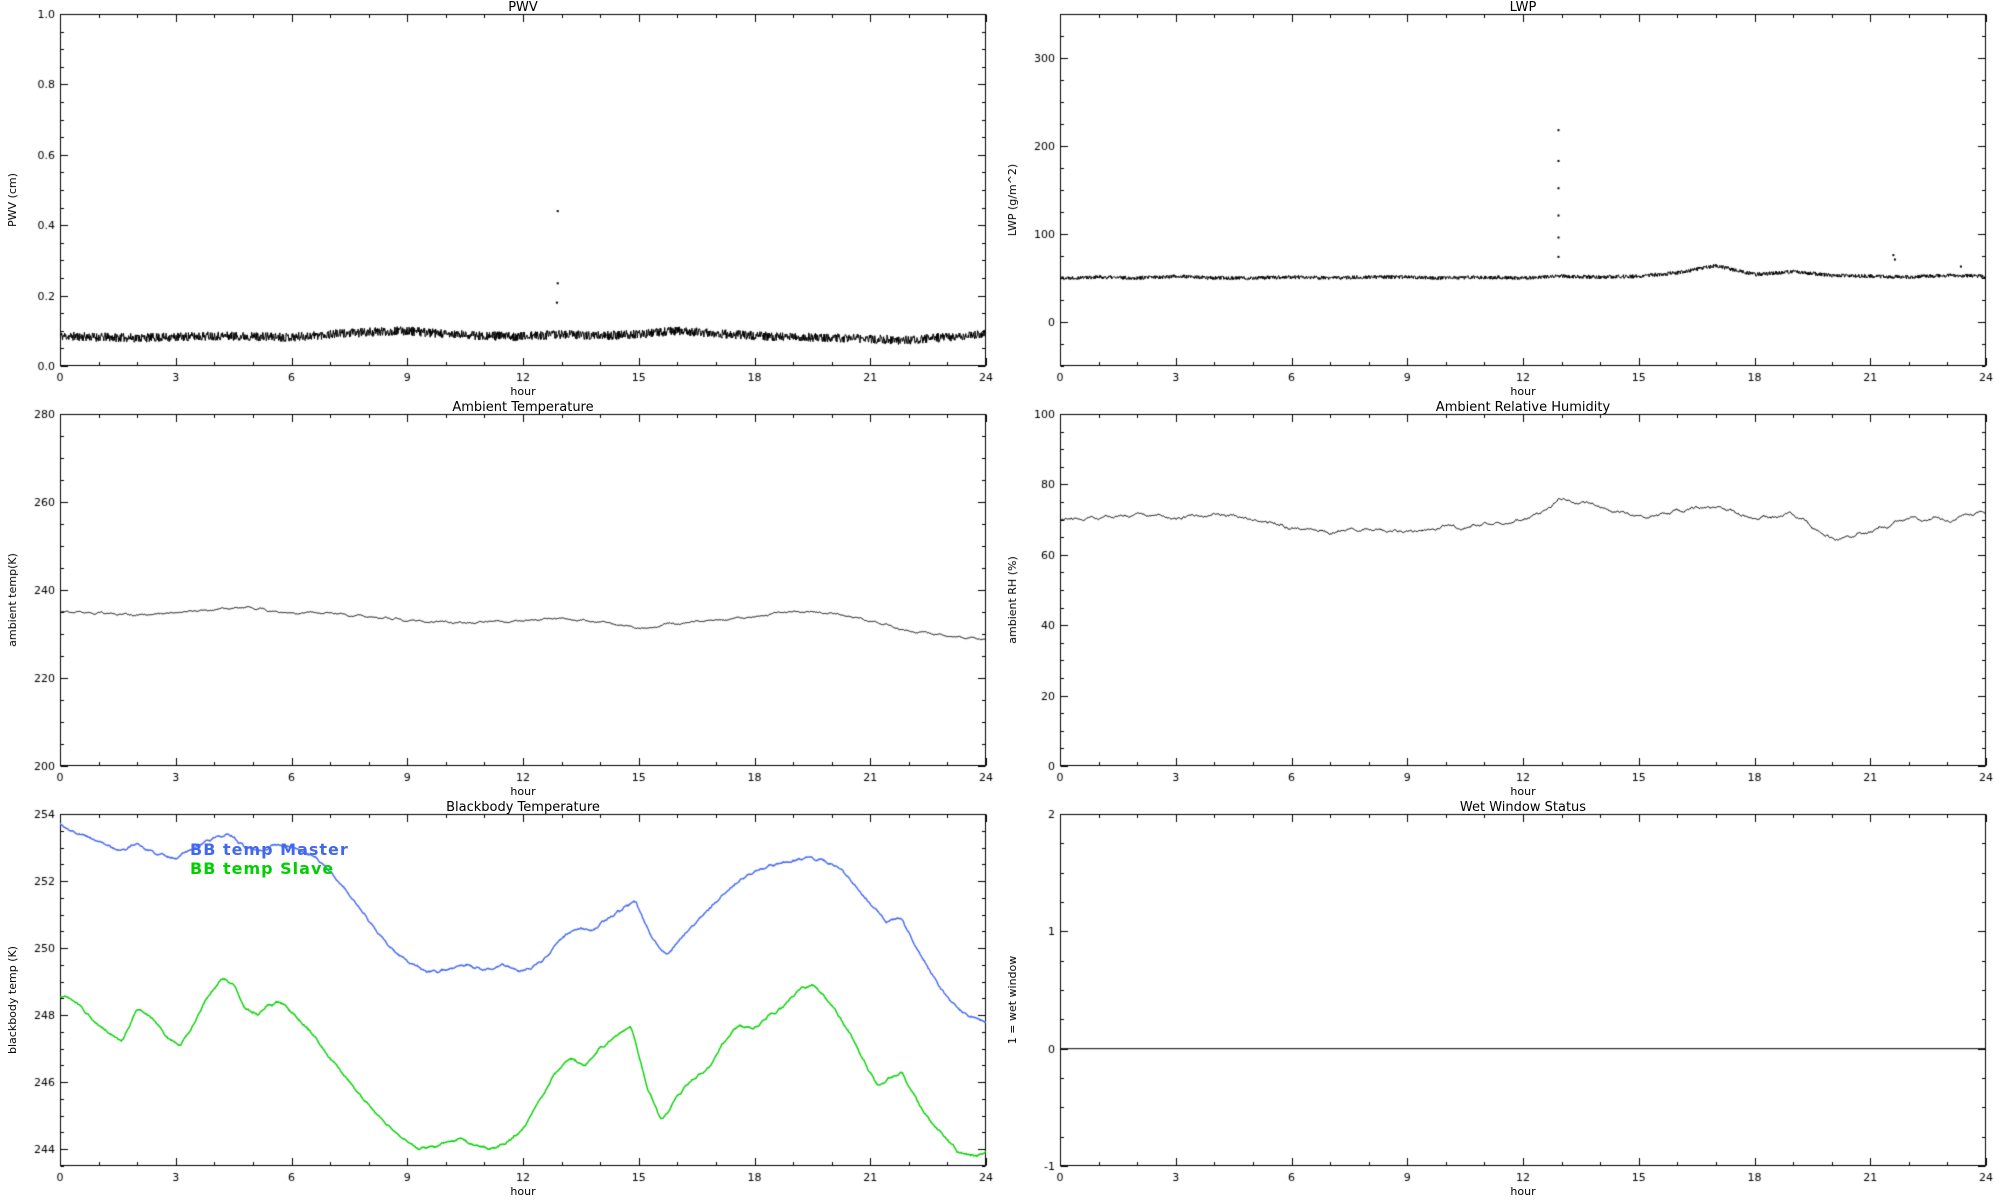 This screenshot has width=2000, height=1200. I want to click on blackbody-temperature-title: Blackbody Temperature, so click(523, 807).